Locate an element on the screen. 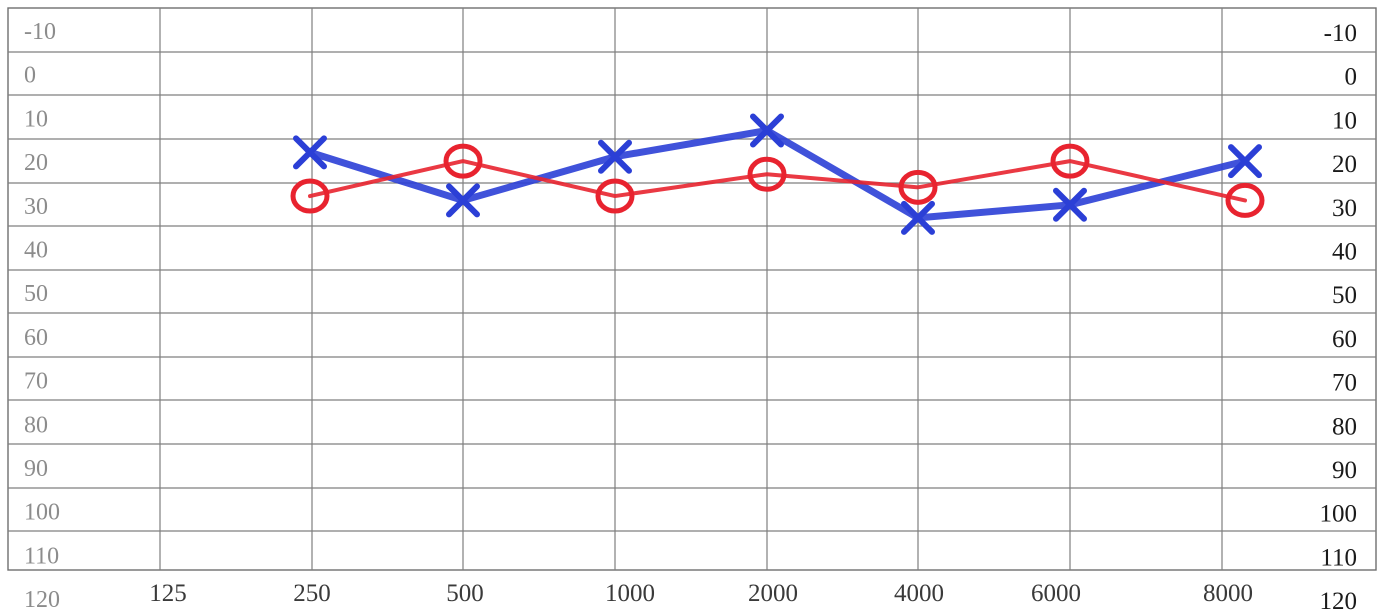 The image size is (1382, 610). y-tick-label-right: 40 is located at coordinates (1344, 252).